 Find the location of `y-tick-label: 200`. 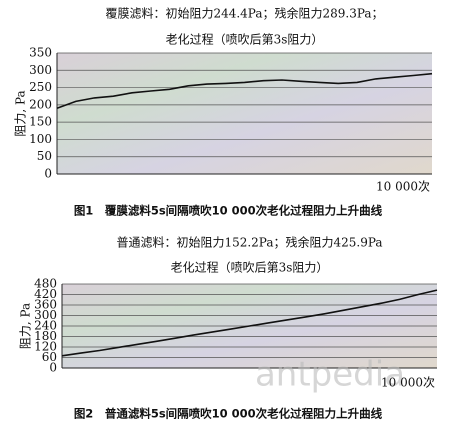

y-tick-label: 200 is located at coordinates (40, 104).